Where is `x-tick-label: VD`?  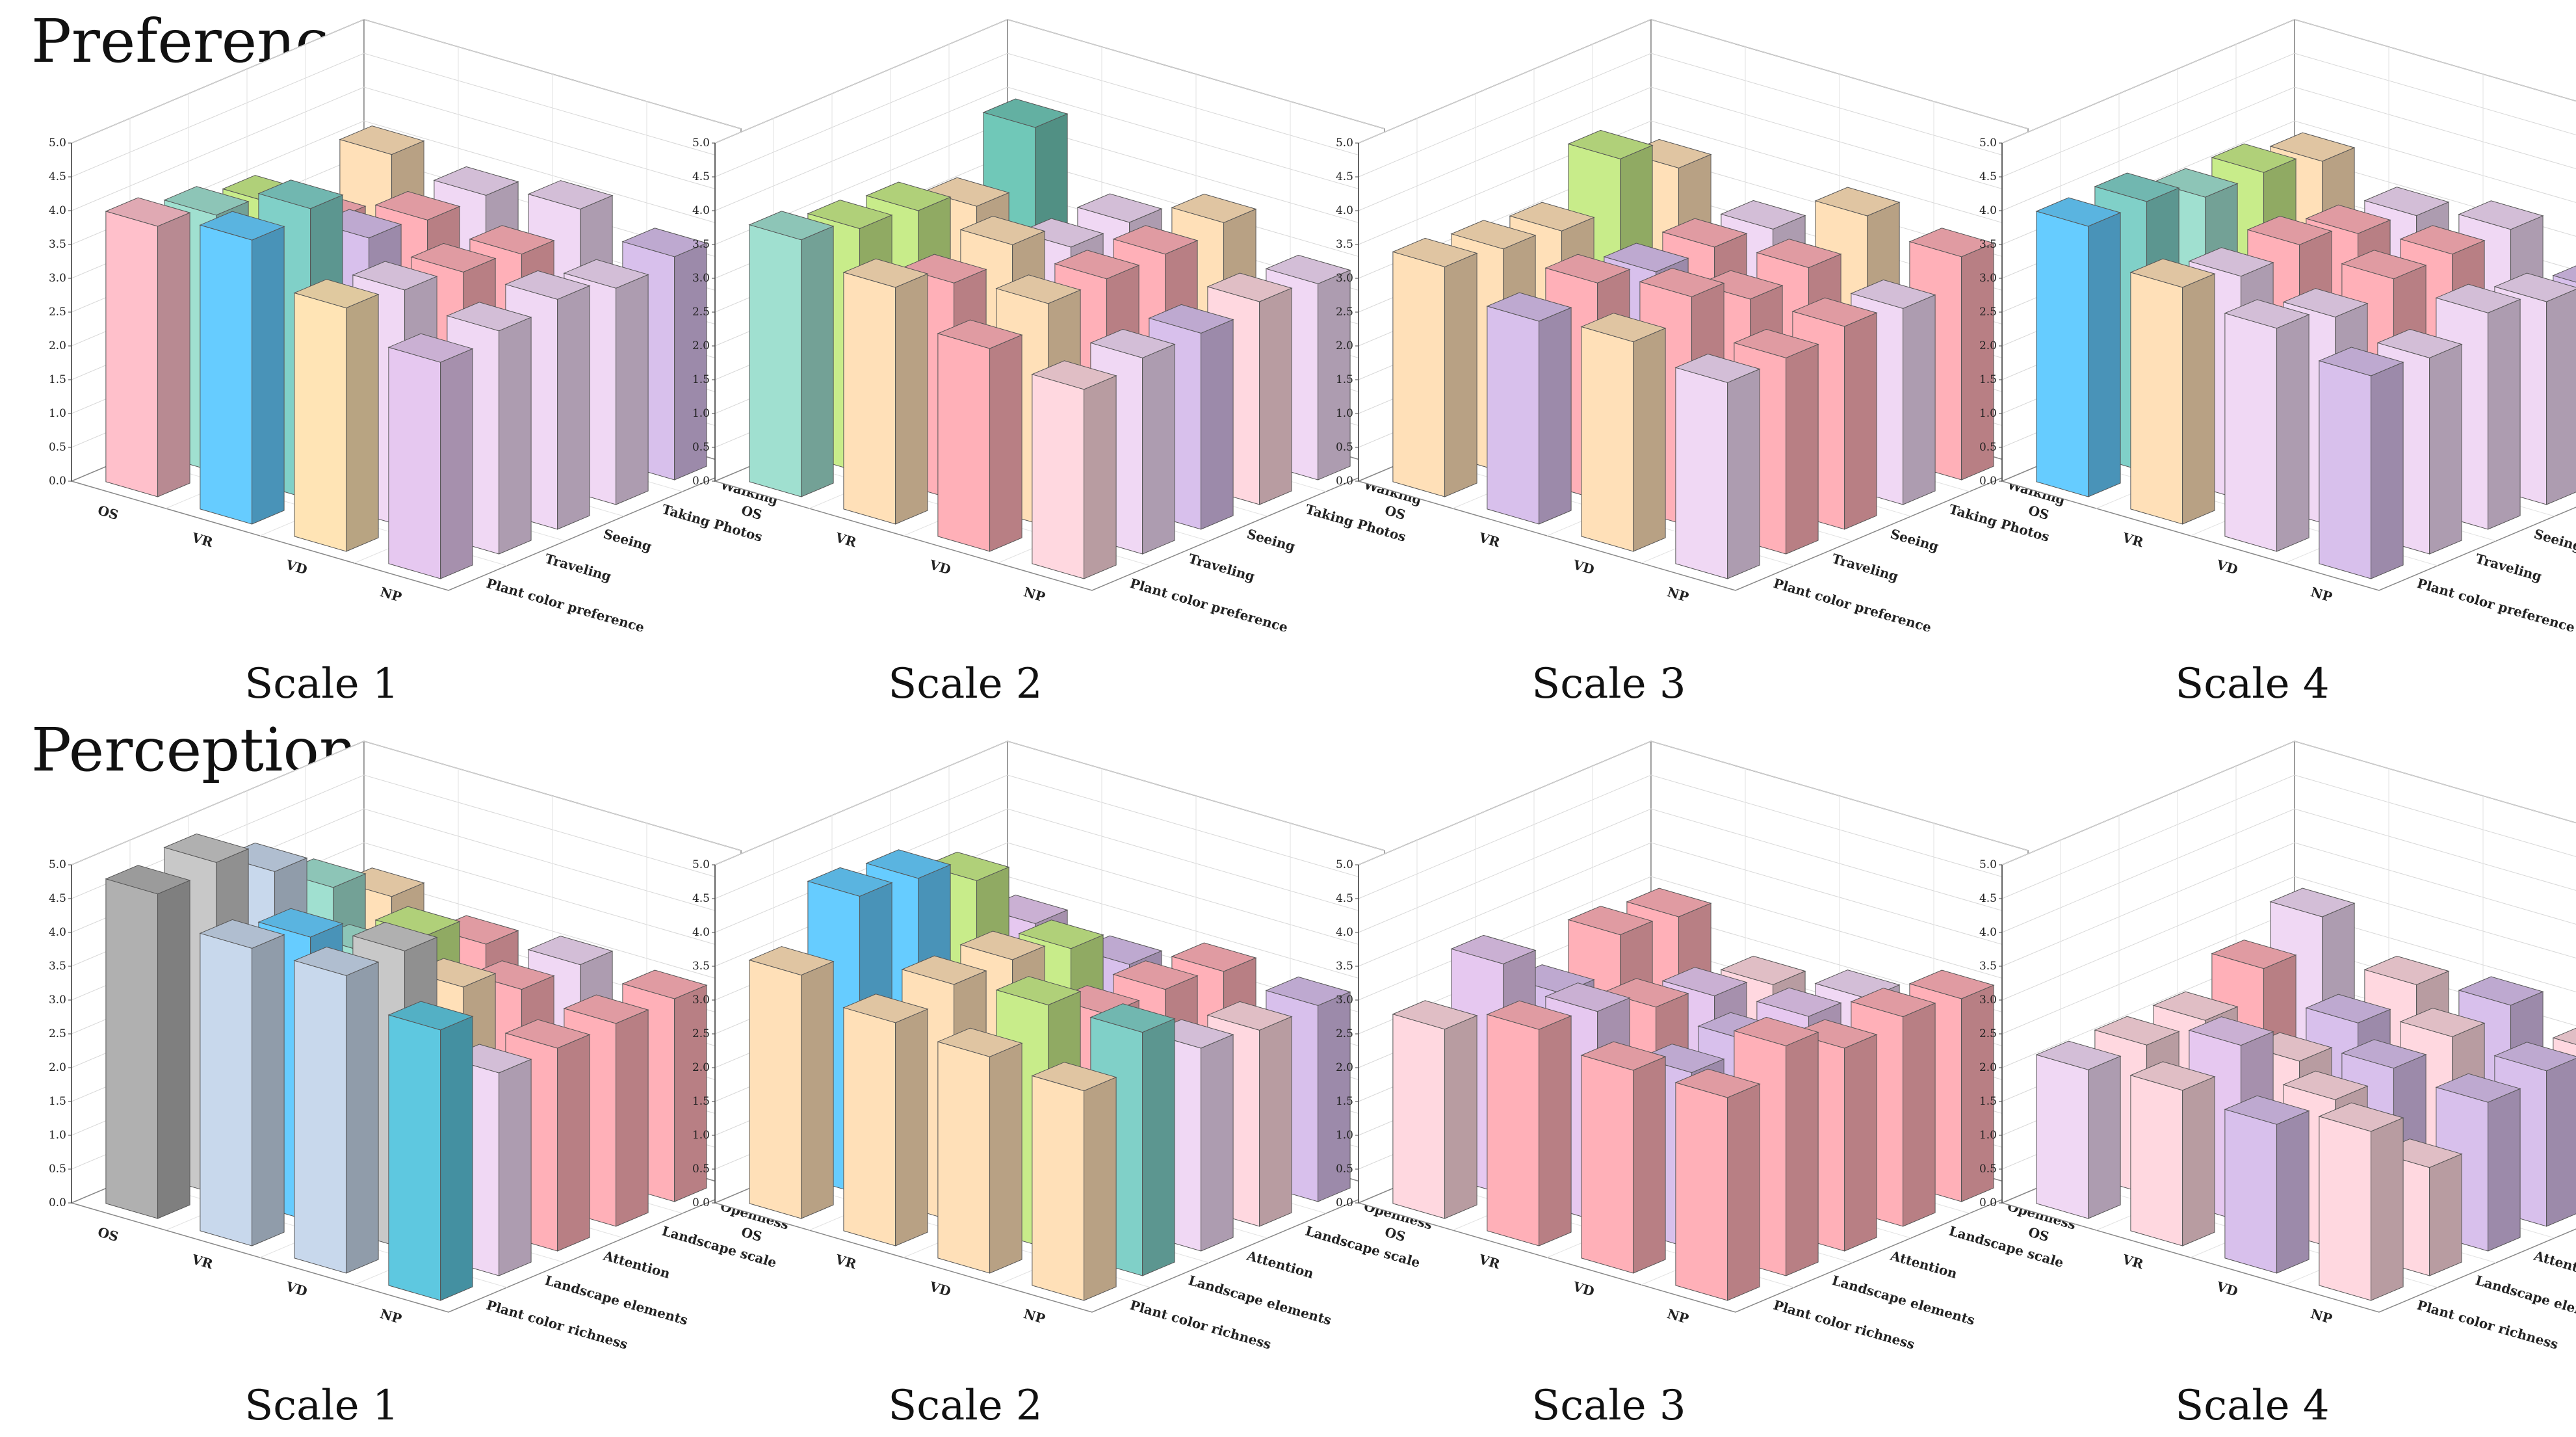 x-tick-label: VD is located at coordinates (939, 1289).